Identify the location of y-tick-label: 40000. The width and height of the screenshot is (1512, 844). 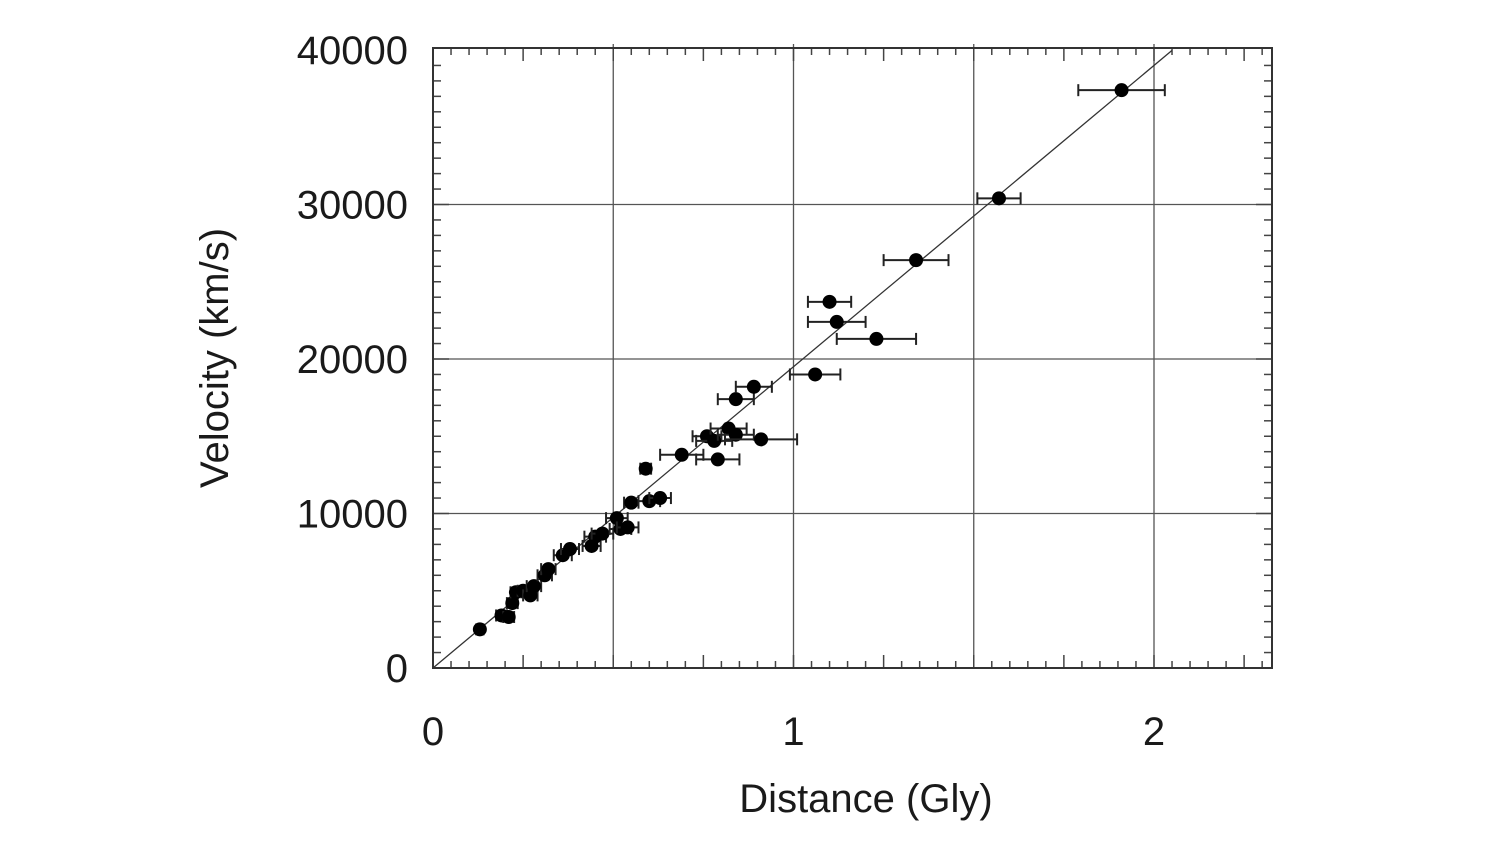
(352, 51).